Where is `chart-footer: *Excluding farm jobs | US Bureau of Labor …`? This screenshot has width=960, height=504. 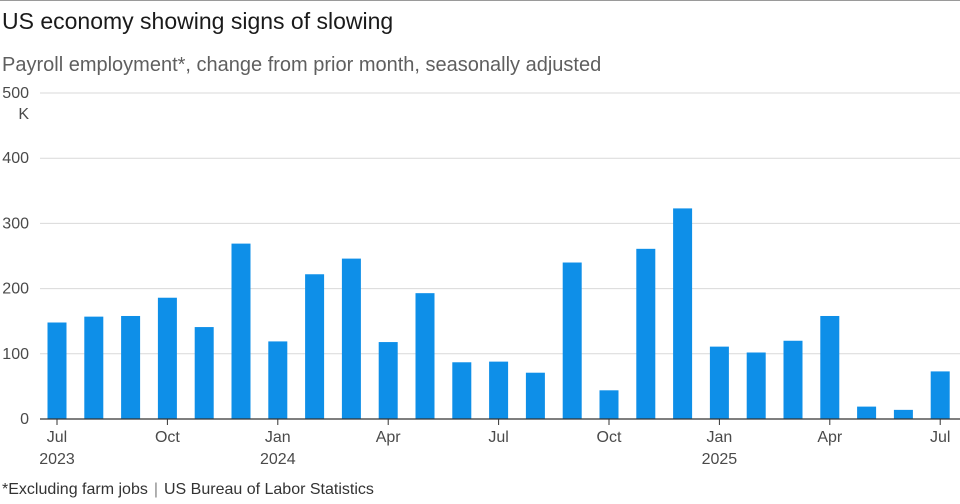
chart-footer: *Excluding farm jobs | US Bureau of Labor … is located at coordinates (188, 490).